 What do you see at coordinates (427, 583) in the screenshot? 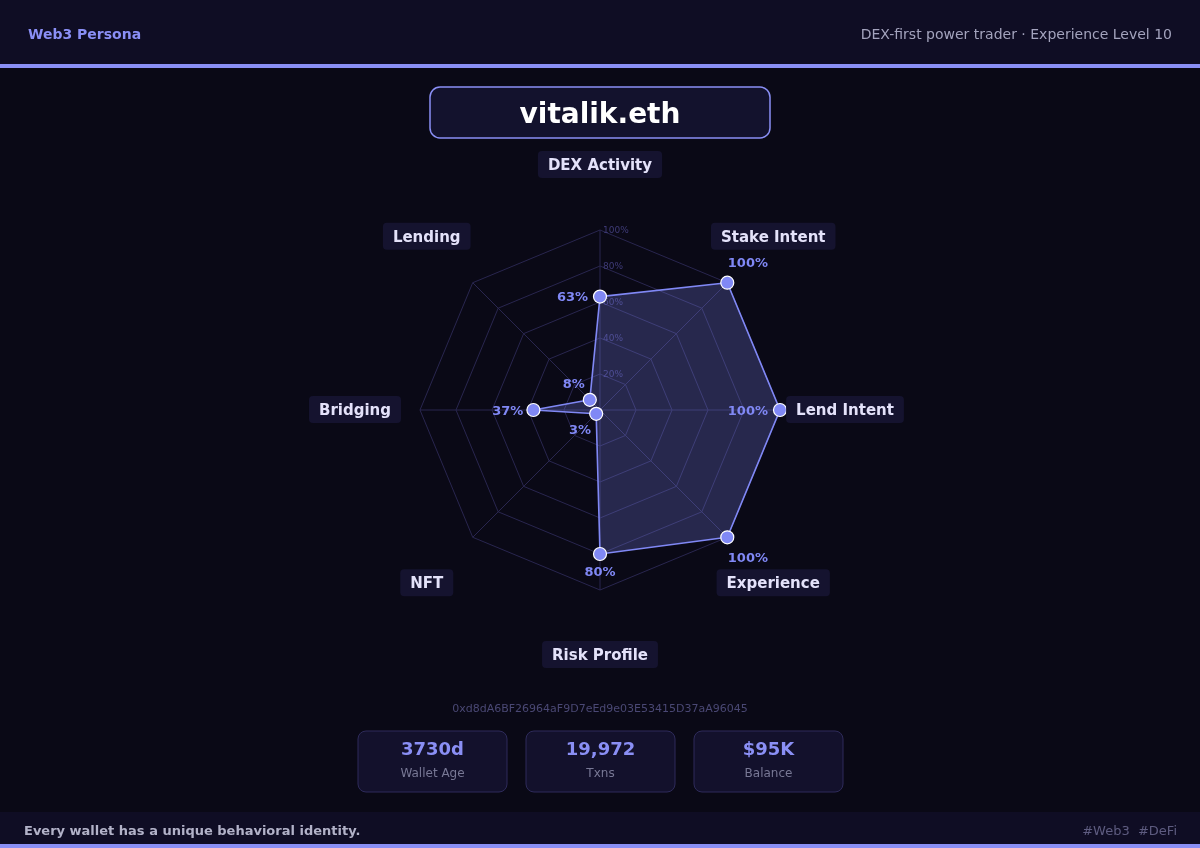
I see `spoke-label: NFT` at bounding box center [427, 583].